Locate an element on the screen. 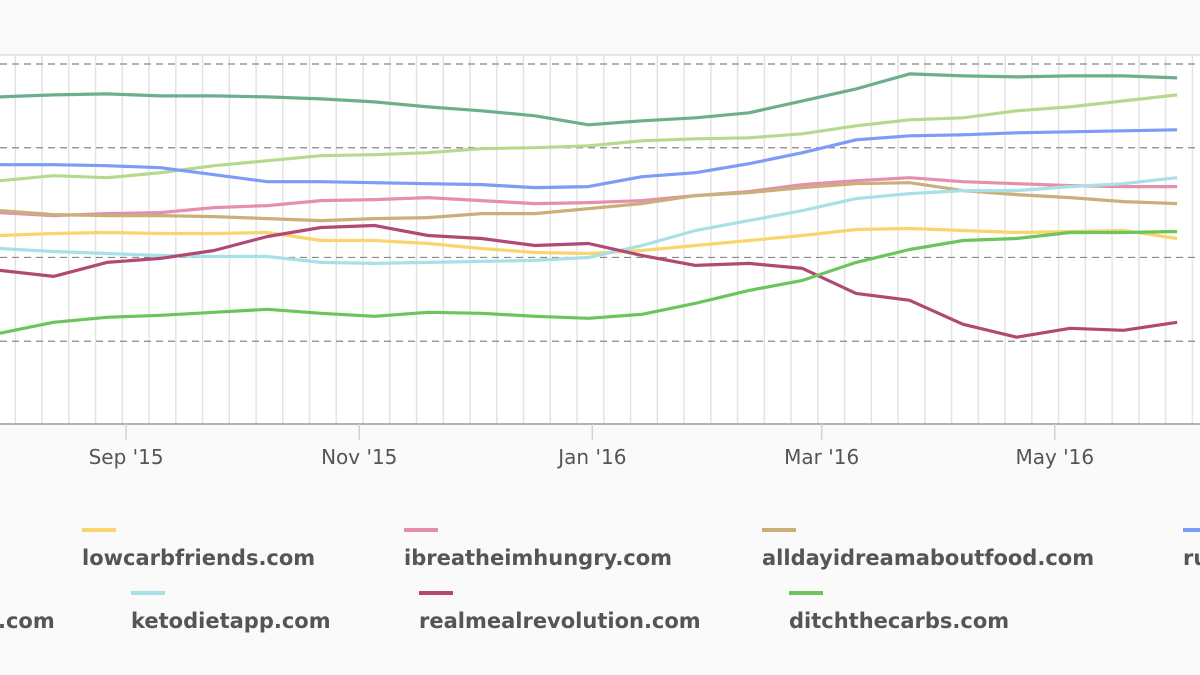 The height and width of the screenshot is (675, 1200). x-tick-label: Nov '15 is located at coordinates (359, 457).